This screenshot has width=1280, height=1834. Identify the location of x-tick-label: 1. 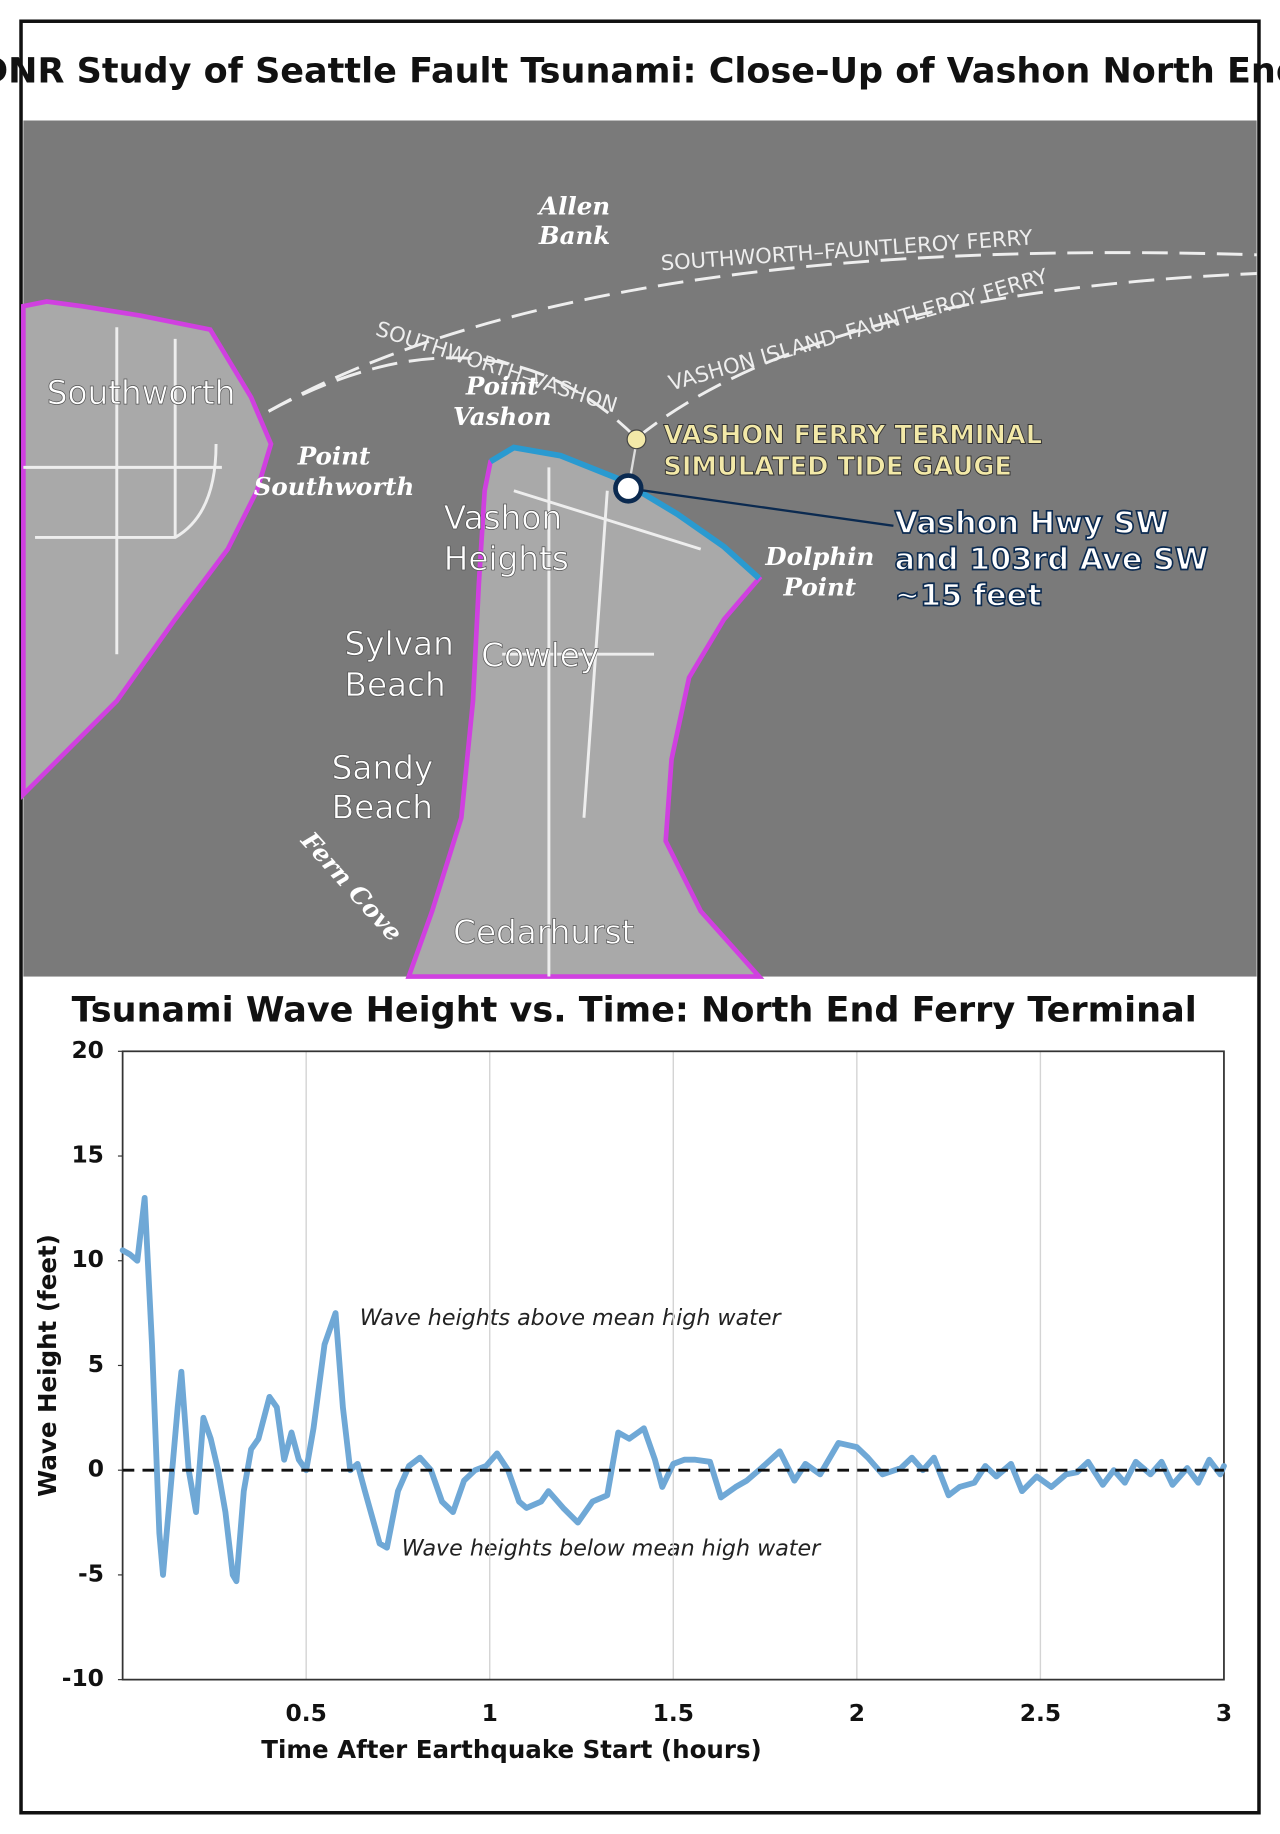
(490, 1713).